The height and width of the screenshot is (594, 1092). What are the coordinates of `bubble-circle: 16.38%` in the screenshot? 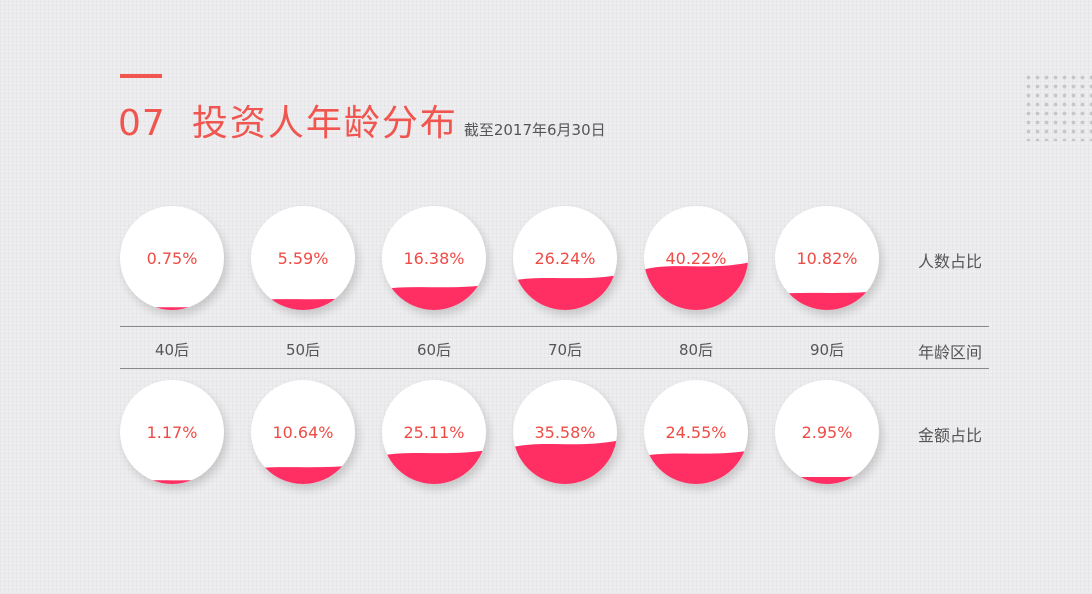 It's located at (434, 258).